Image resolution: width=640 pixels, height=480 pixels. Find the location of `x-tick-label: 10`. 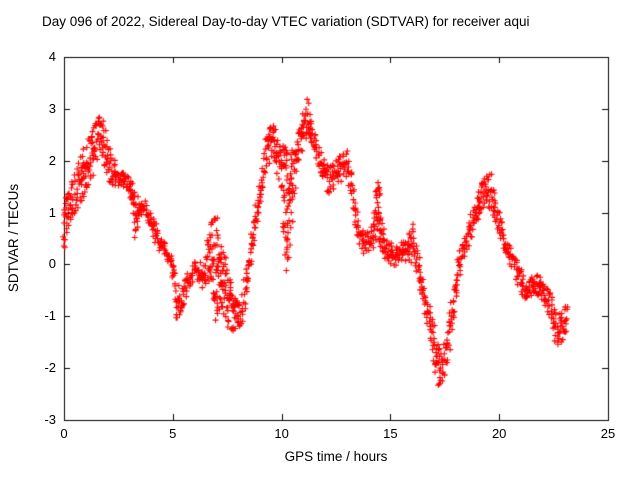

x-tick-label: 10 is located at coordinates (281, 433).